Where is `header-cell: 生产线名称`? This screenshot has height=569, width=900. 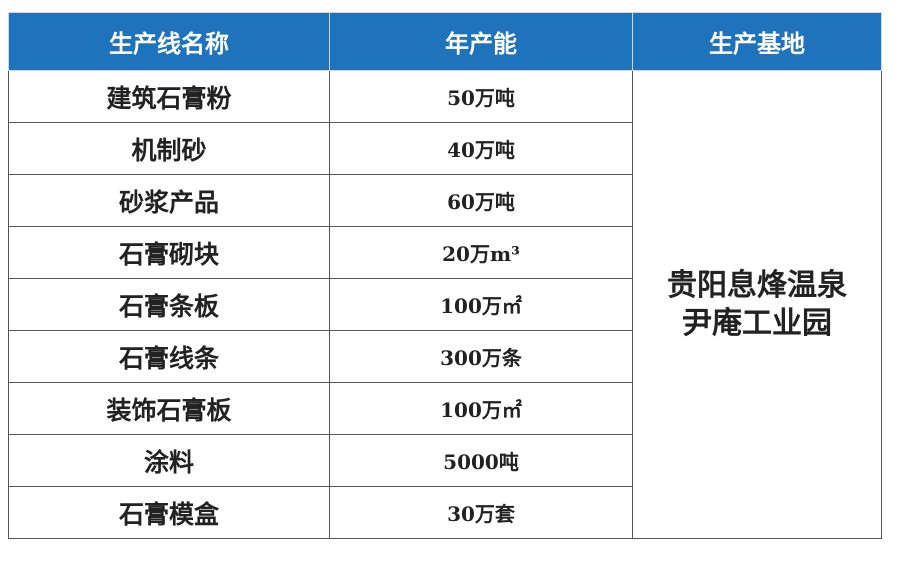 header-cell: 生产线名称 is located at coordinates (169, 41).